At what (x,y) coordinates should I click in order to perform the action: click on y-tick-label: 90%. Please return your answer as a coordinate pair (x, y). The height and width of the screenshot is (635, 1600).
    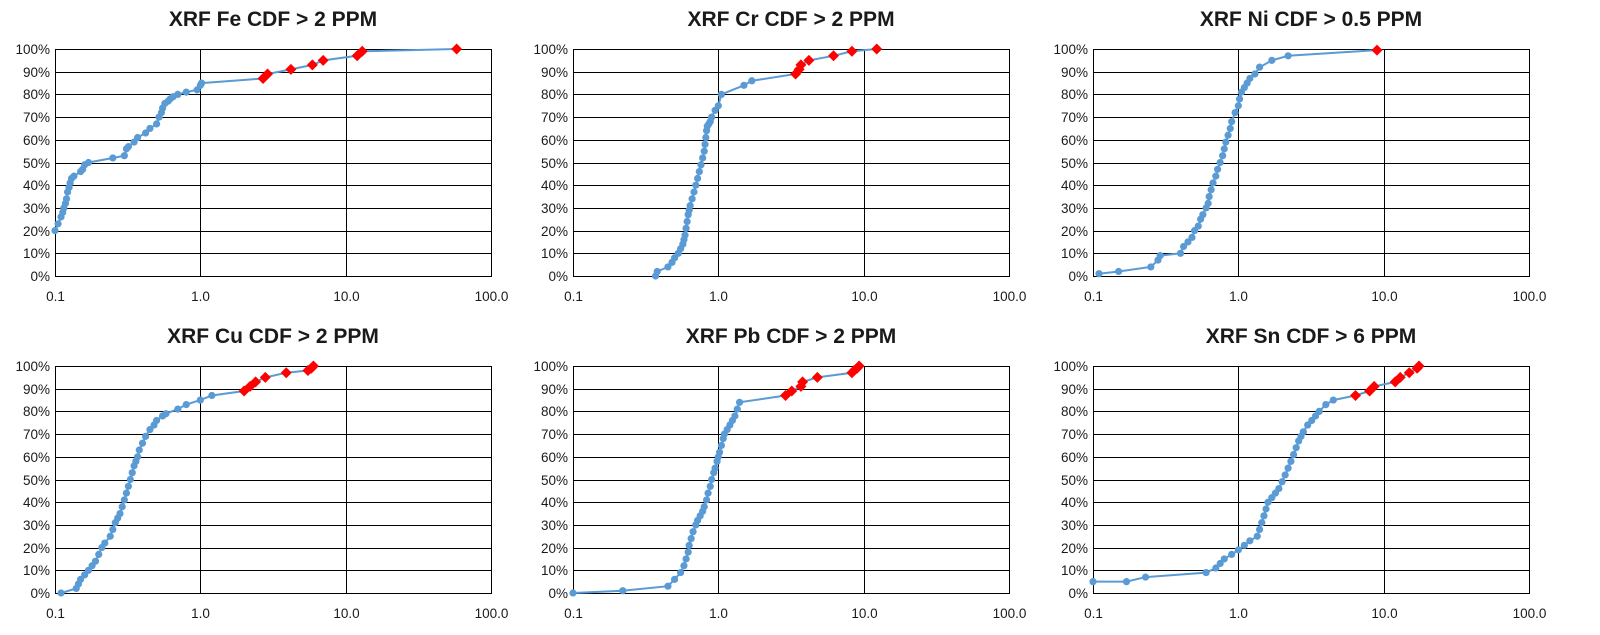
    Looking at the image, I should click on (1074, 72).